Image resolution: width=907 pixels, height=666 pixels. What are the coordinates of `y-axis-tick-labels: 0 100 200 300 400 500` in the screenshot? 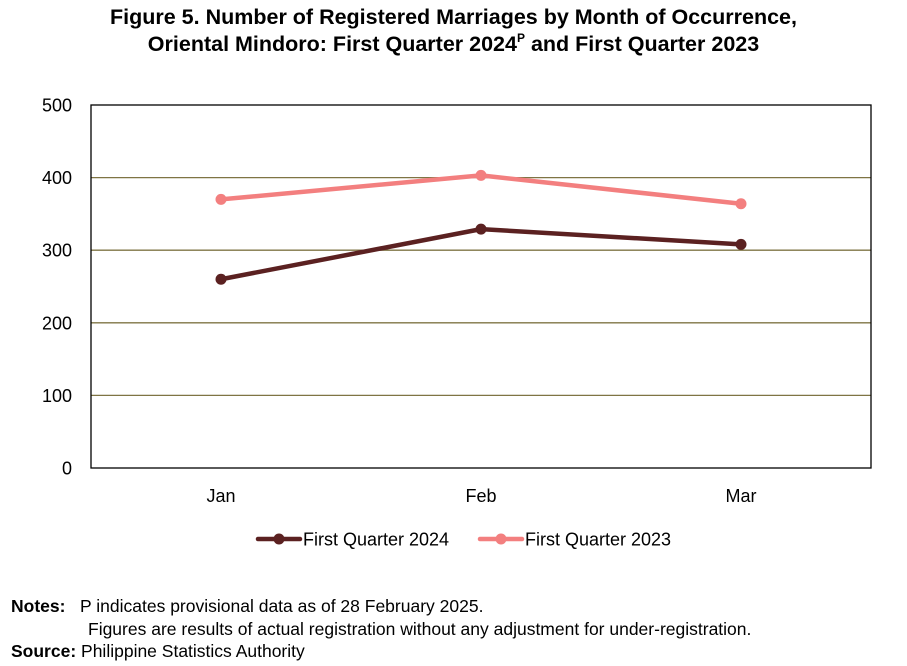 It's located at (57, 287).